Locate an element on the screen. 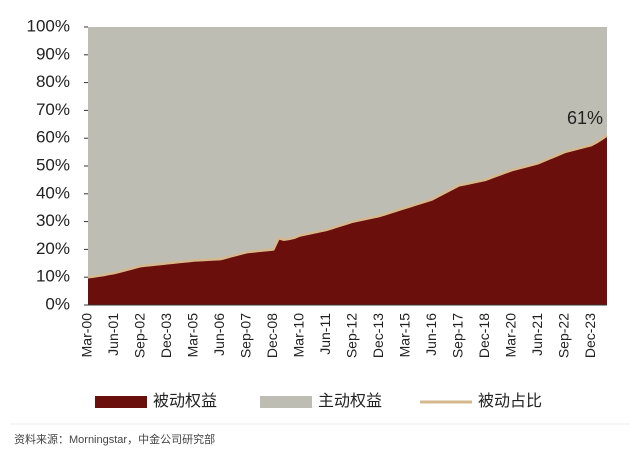 Image resolution: width=640 pixels, height=453 pixels. y-tick-label: 70% is located at coordinates (53, 109).